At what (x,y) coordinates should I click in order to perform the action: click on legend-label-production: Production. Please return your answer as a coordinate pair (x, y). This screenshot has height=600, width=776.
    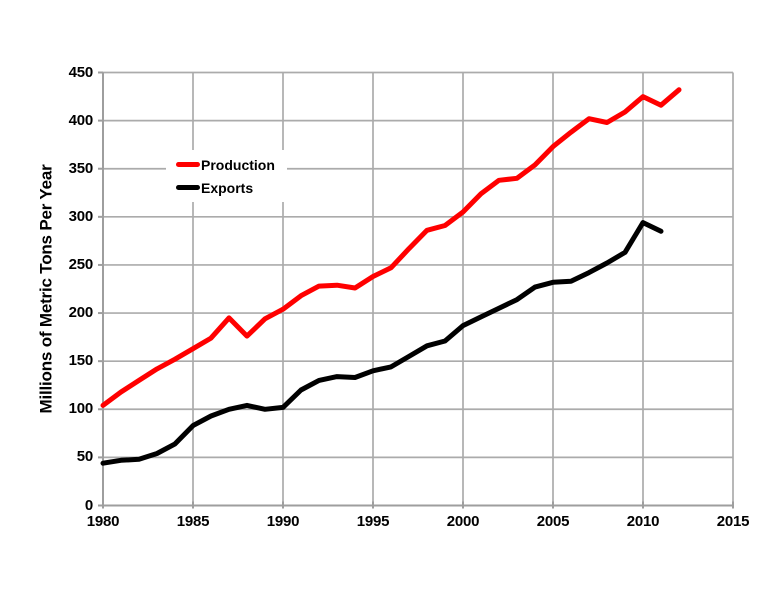
    Looking at the image, I should click on (238, 164).